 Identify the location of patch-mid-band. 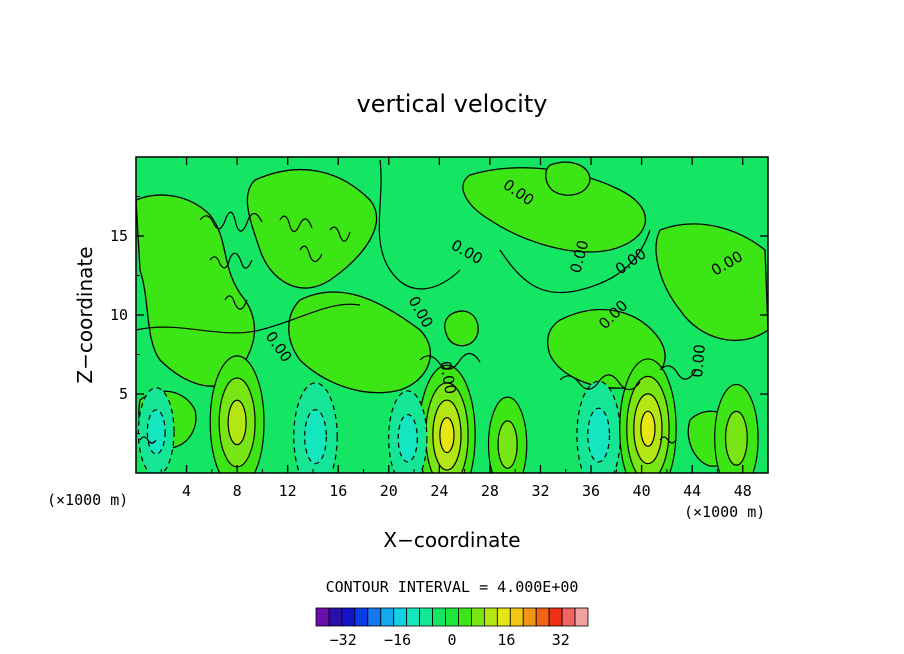
(359, 342).